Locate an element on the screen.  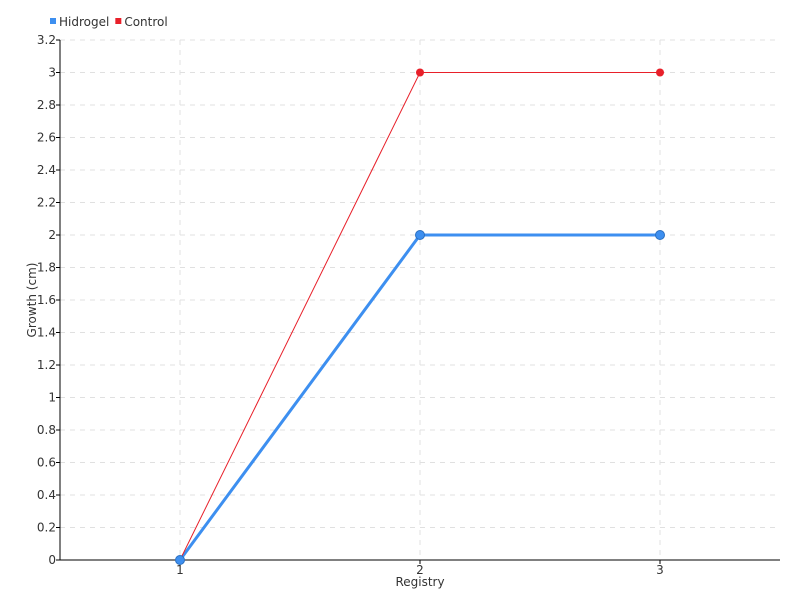
y-tick-label: 0.8 is located at coordinates (46, 430).